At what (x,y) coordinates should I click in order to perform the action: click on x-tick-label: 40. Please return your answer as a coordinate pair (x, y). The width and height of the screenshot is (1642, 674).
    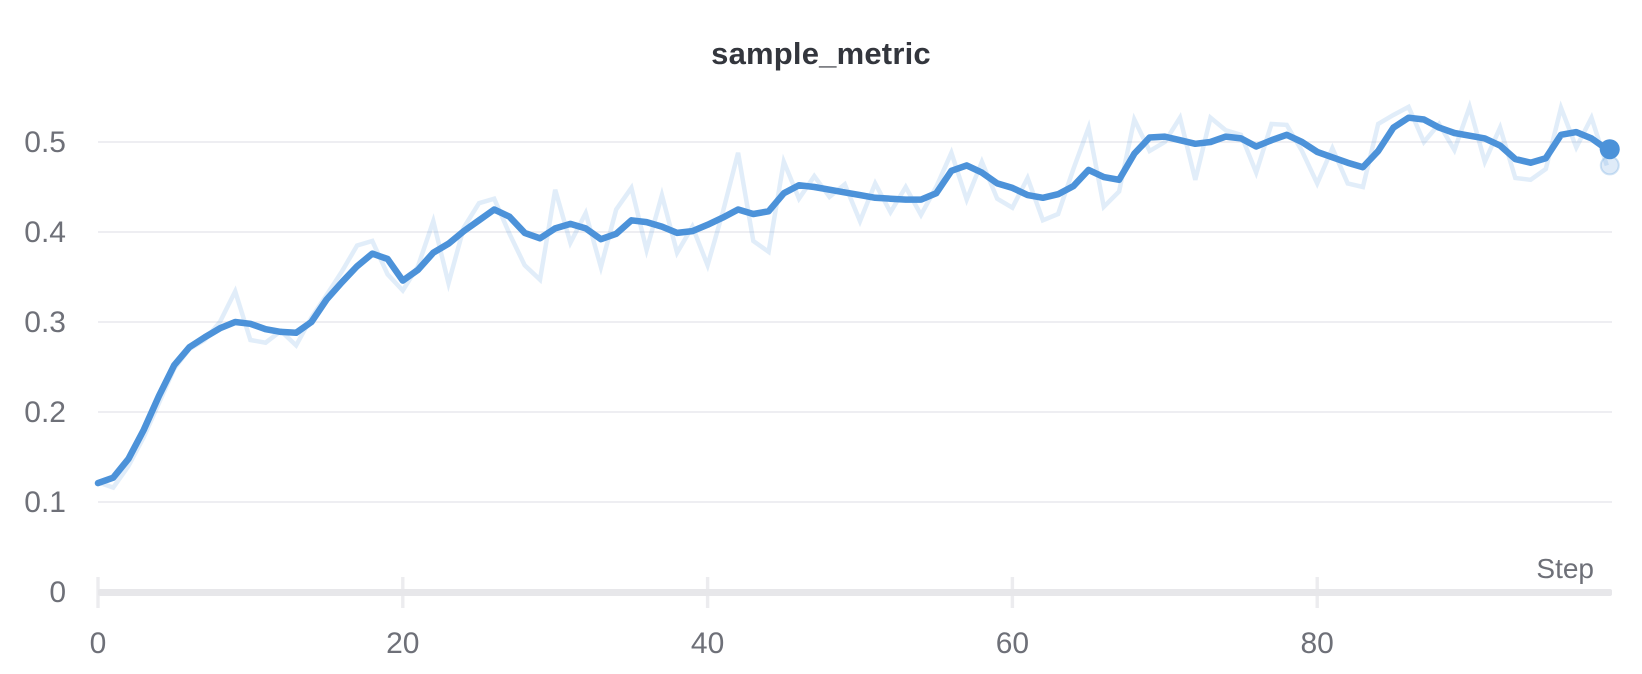
    Looking at the image, I should click on (707, 643).